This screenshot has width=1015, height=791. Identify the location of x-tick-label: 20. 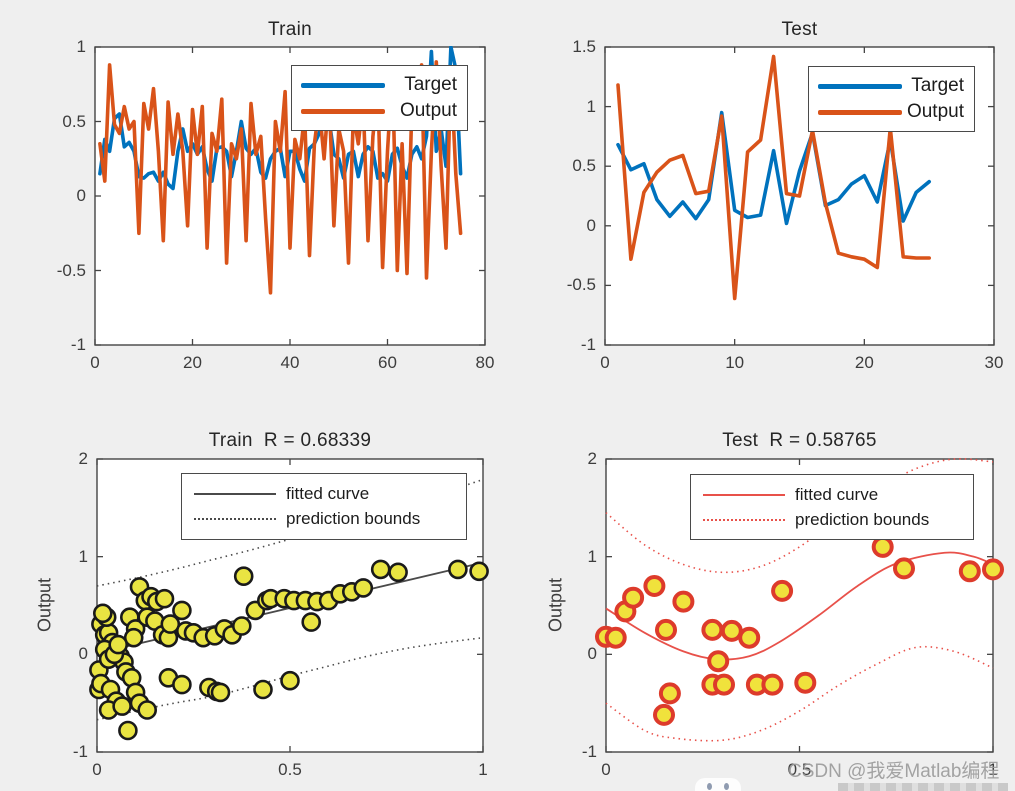
(864, 362).